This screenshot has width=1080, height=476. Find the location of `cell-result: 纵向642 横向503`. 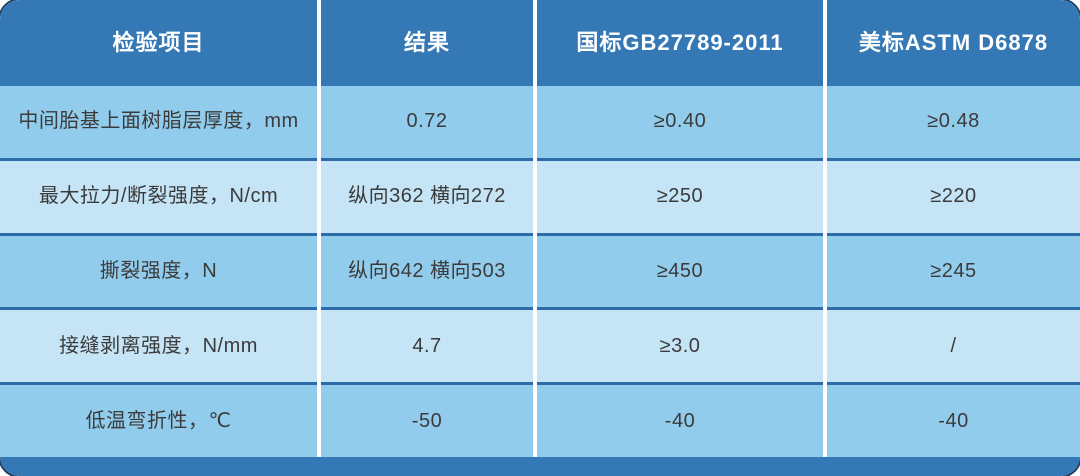

cell-result: 纵向642 横向503 is located at coordinates (427, 270).